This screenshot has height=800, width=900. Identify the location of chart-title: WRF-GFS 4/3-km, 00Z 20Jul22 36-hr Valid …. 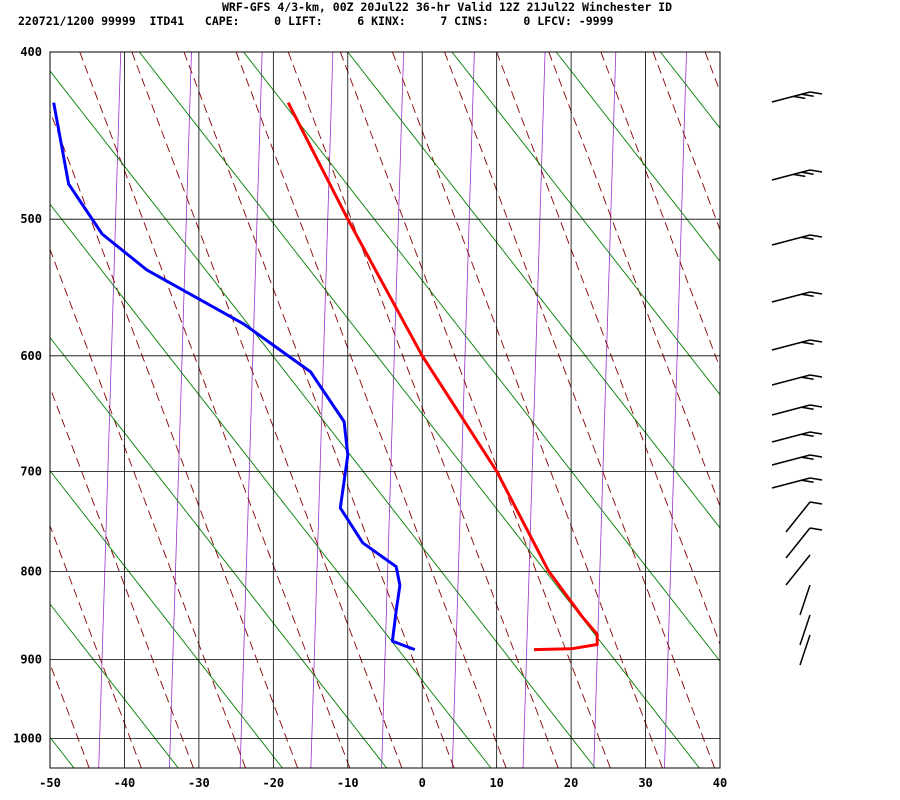
(447, 7).